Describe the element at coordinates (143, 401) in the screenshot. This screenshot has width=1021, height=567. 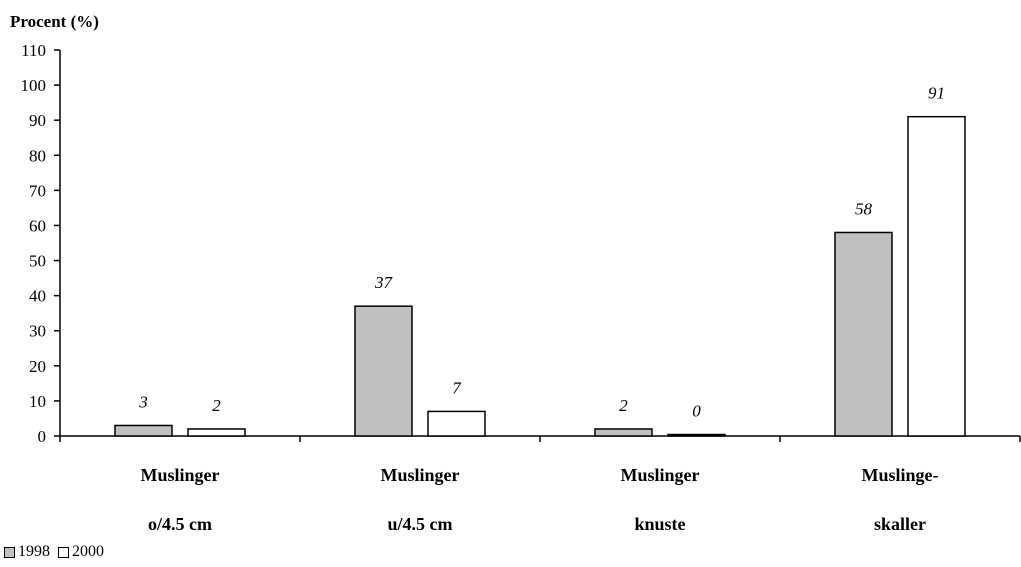
I see `data-label-1998-0: 3` at that location.